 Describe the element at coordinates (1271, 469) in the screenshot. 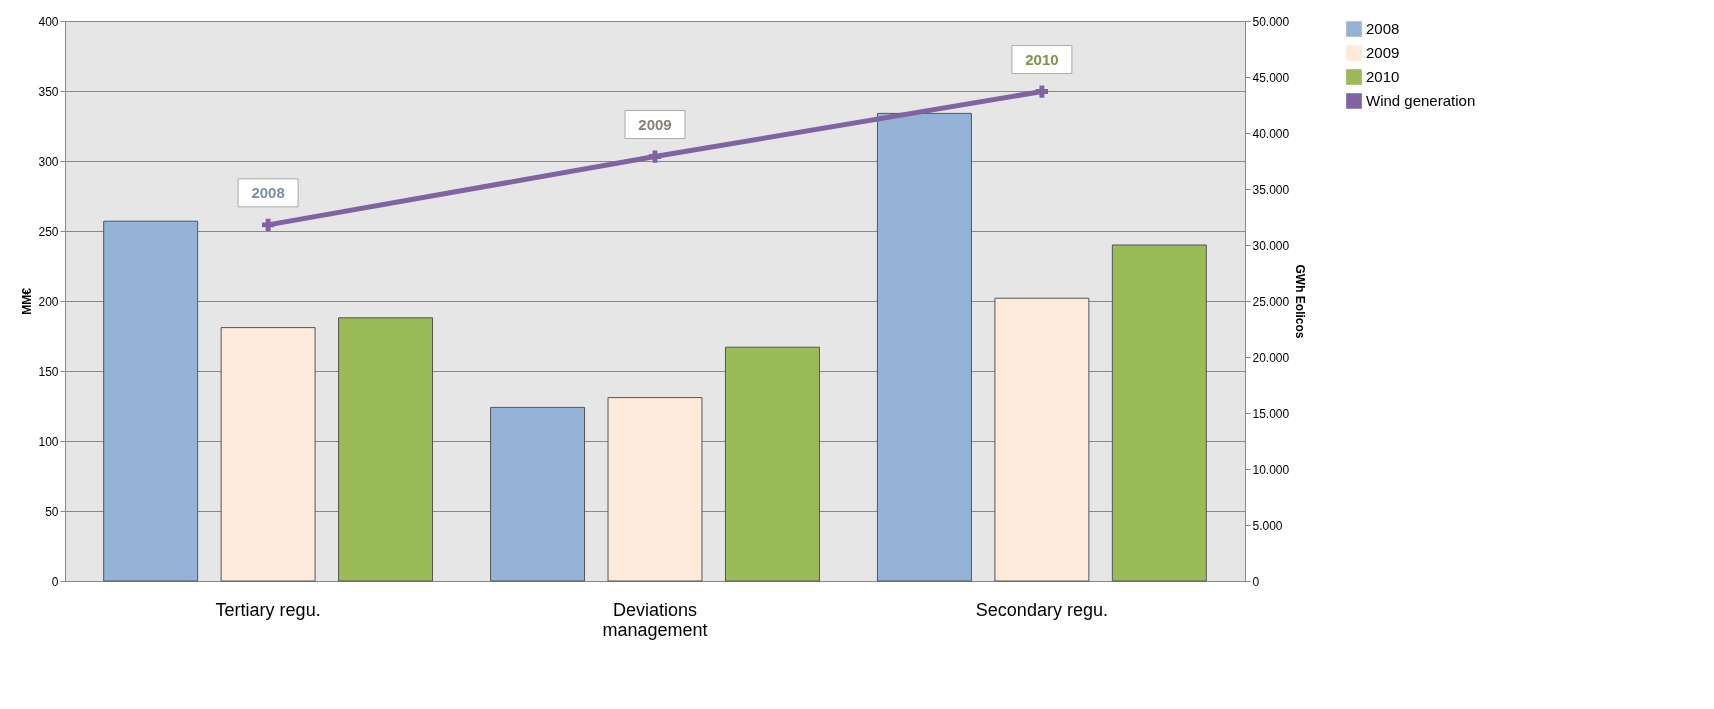

I see `y2-tick-label: 10.000` at that location.